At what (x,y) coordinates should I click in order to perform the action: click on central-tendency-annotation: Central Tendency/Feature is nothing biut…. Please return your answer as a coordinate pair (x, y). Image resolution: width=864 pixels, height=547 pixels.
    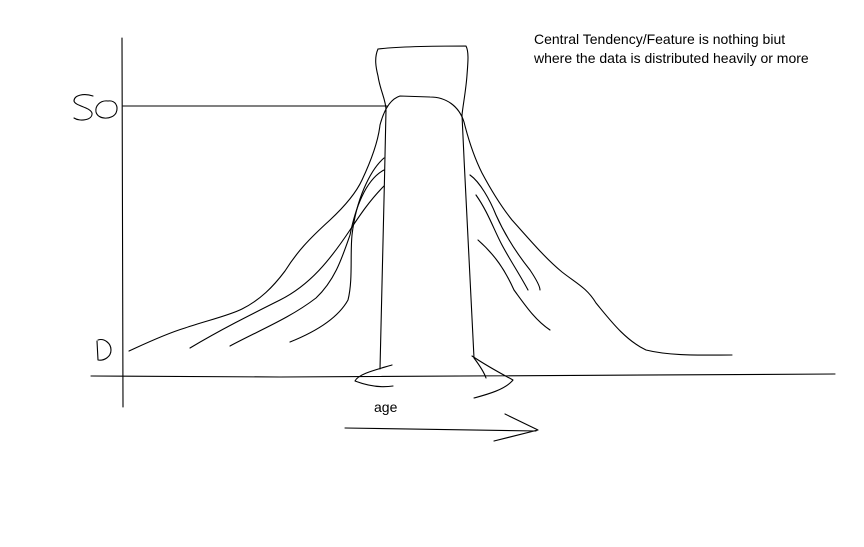
    Looking at the image, I should click on (671, 49).